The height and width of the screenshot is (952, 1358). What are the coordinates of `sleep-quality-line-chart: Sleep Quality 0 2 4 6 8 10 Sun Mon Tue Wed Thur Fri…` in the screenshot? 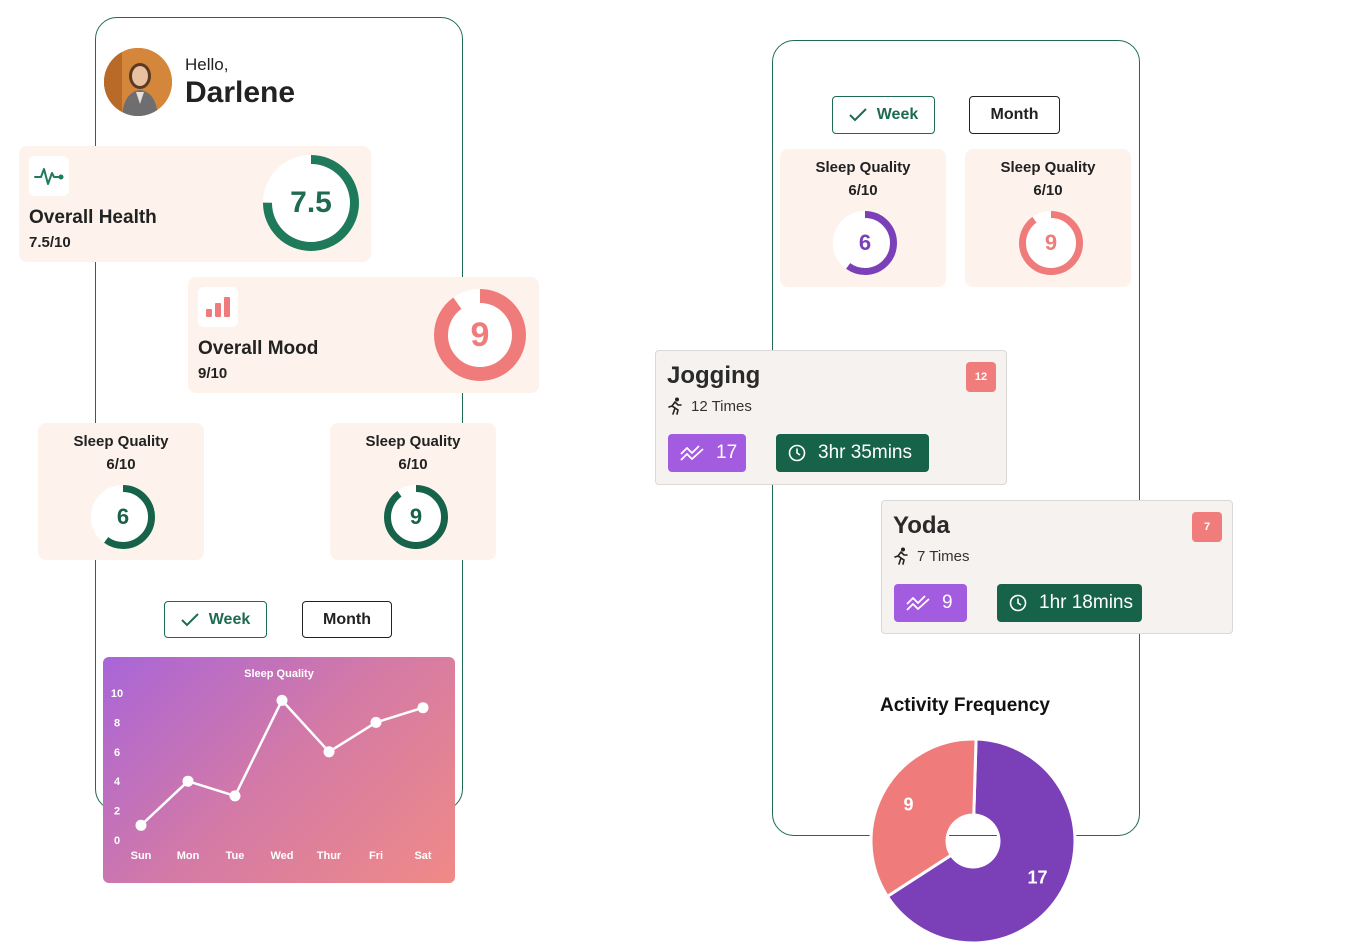 It's located at (279, 770).